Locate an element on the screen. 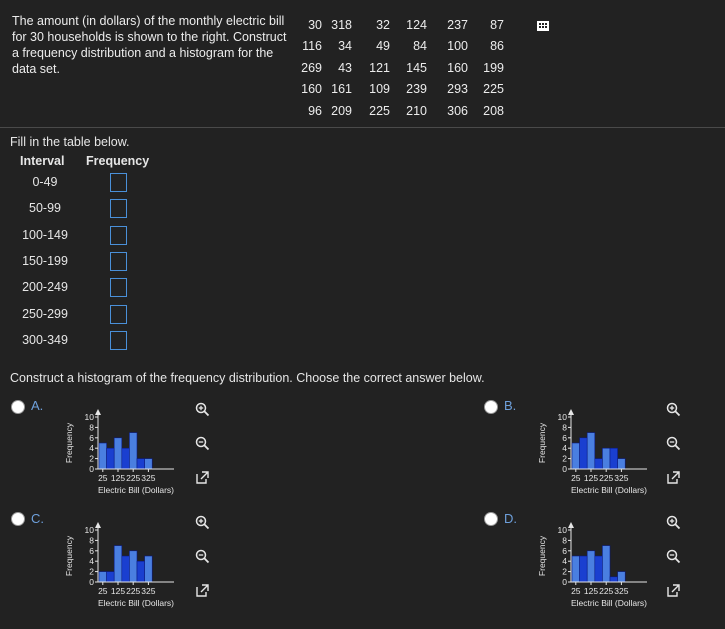 The image size is (725, 629). data-cell: 87 is located at coordinates (497, 24).